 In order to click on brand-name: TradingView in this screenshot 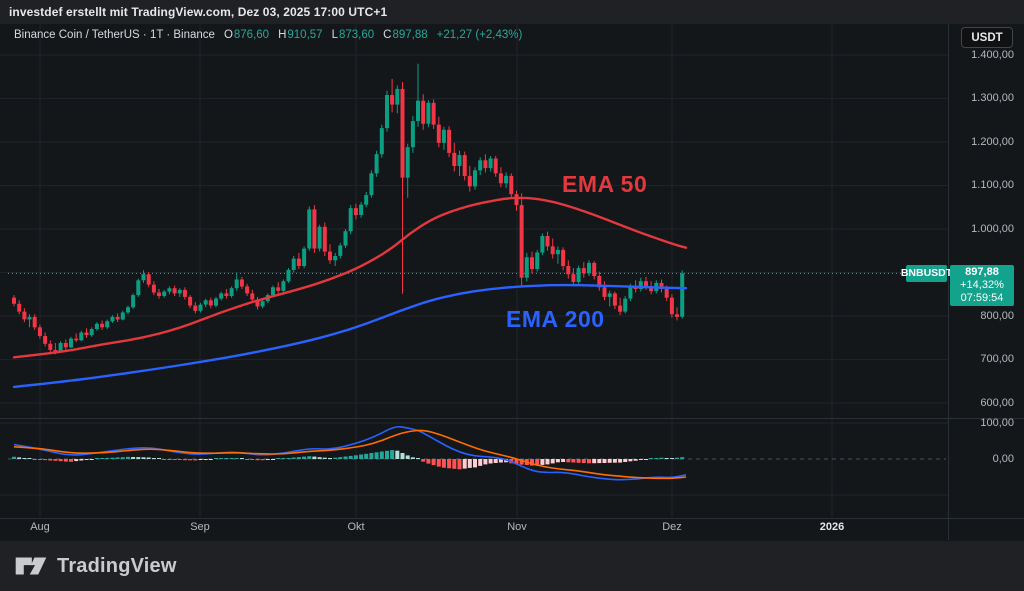, I will do `click(117, 565)`.